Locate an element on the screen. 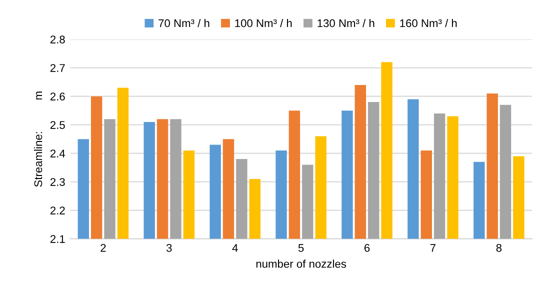  legend-label: 70 Nm³ / h is located at coordinates (184, 23).